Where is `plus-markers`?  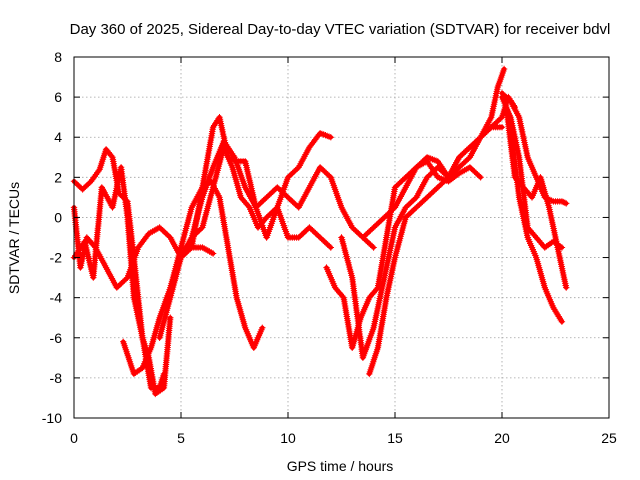
plus-markers is located at coordinates (432, 182).